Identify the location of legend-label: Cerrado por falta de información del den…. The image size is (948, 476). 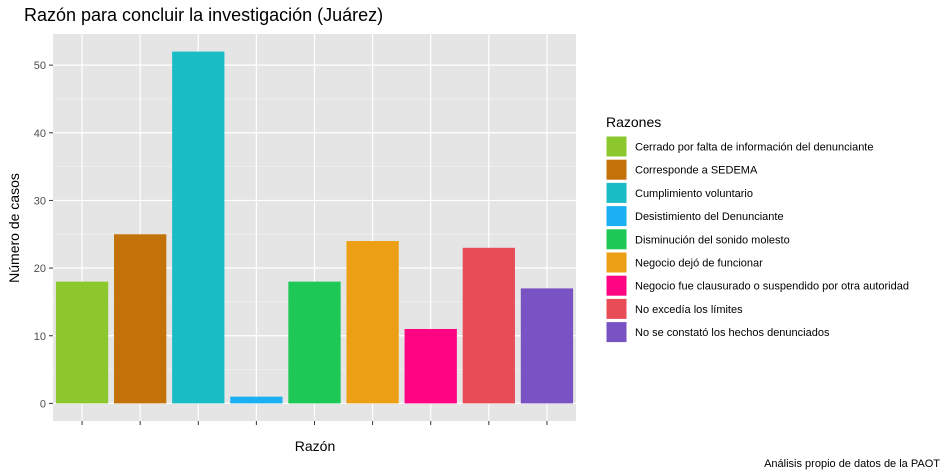
(754, 148).